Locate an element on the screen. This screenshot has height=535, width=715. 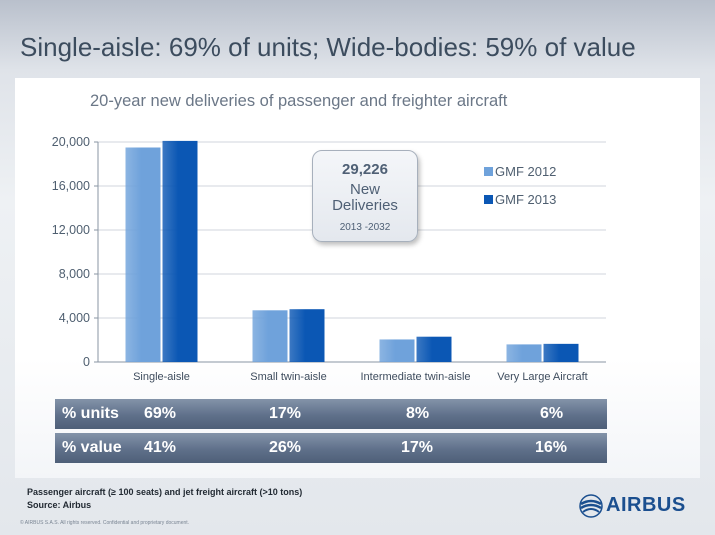
source-note: Source: Airbus is located at coordinates (59, 505).